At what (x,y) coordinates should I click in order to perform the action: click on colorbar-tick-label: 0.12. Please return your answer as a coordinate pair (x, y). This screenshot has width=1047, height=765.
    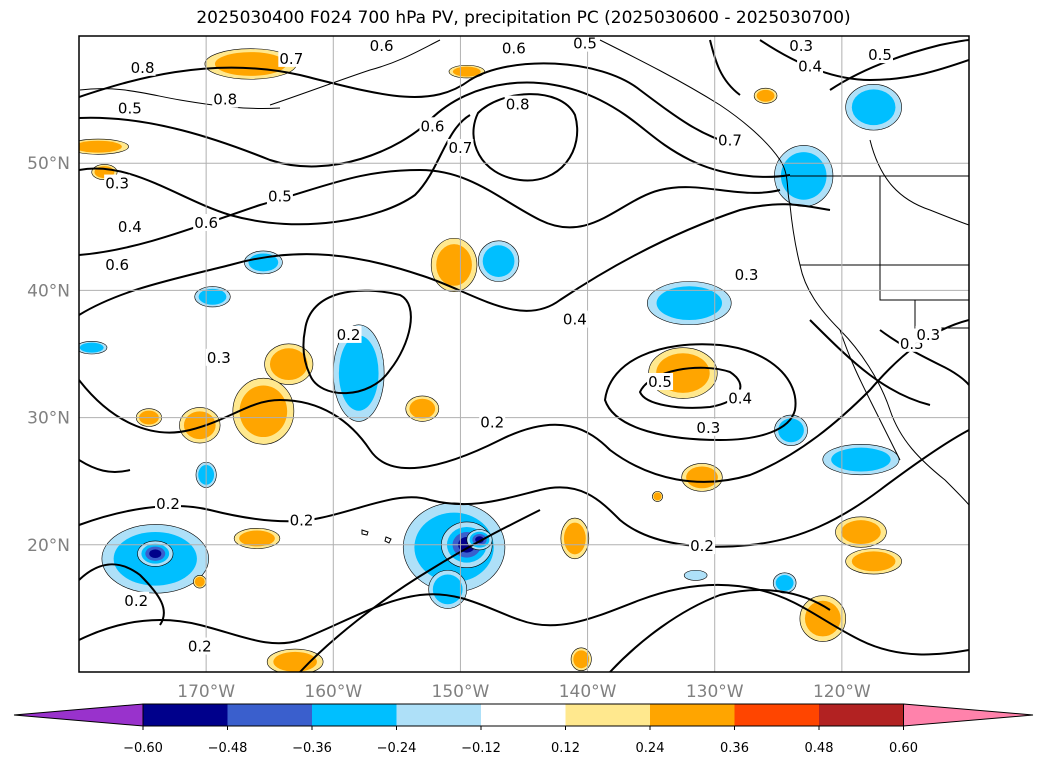
    Looking at the image, I should click on (565, 748).